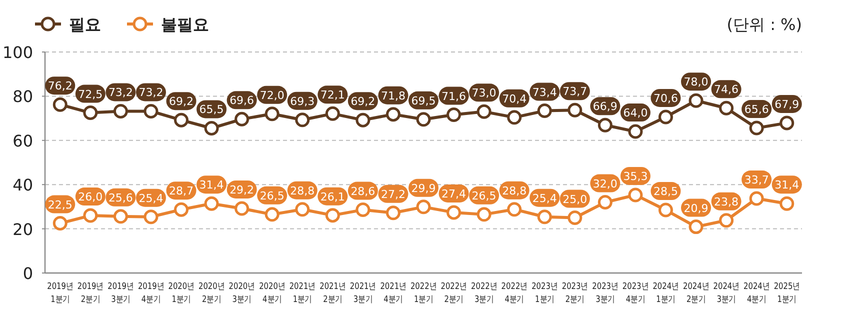  Describe the element at coordinates (696, 208) in the screenshot. I see `data-label: 20,9` at that location.